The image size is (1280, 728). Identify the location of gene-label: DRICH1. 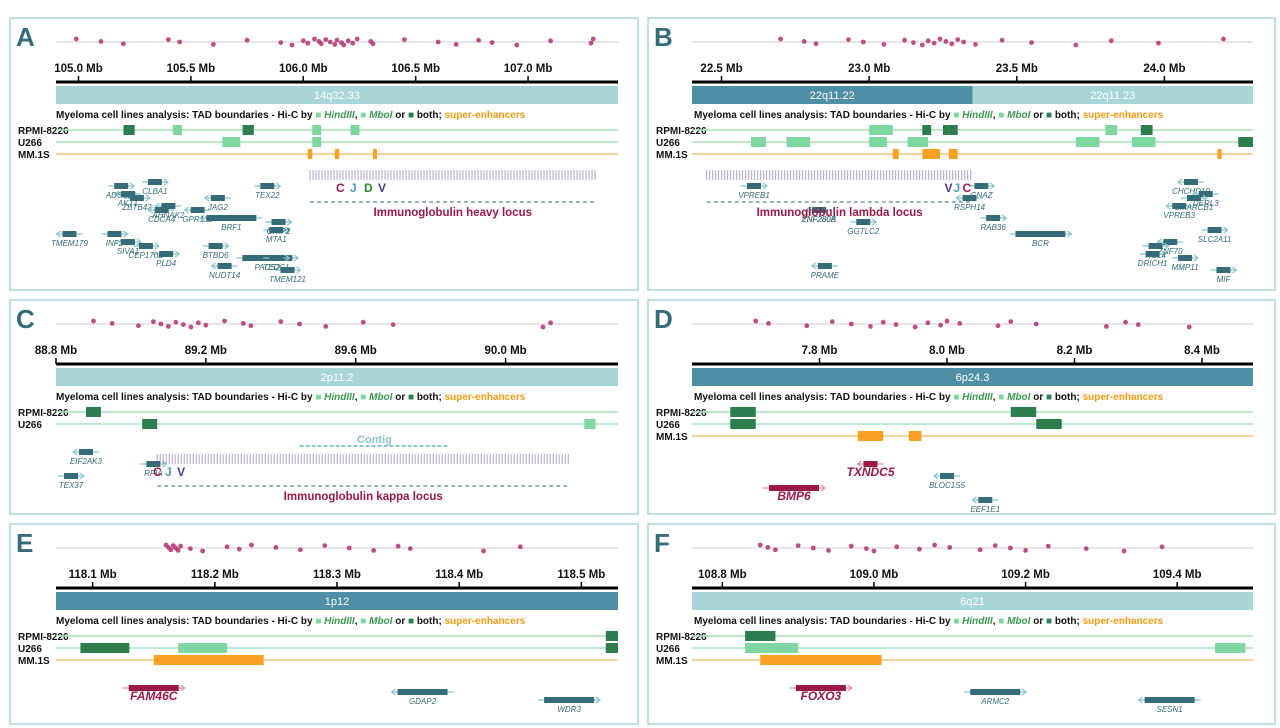
(1153, 263).